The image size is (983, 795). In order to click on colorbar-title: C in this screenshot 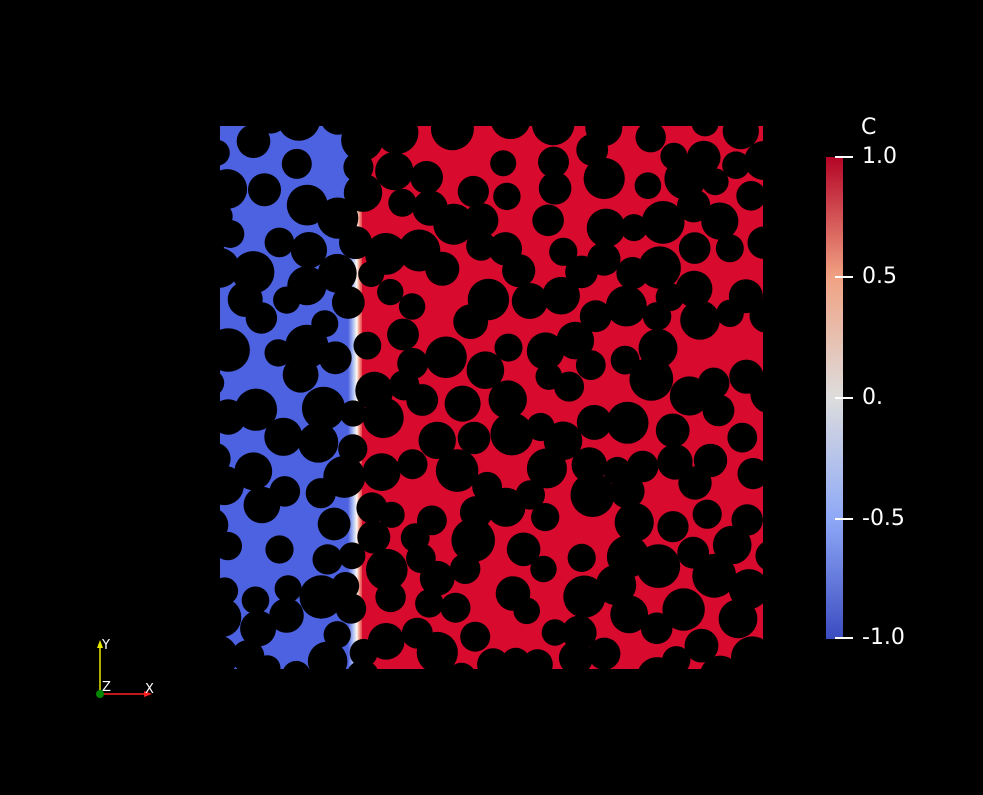, I will do `click(869, 127)`.